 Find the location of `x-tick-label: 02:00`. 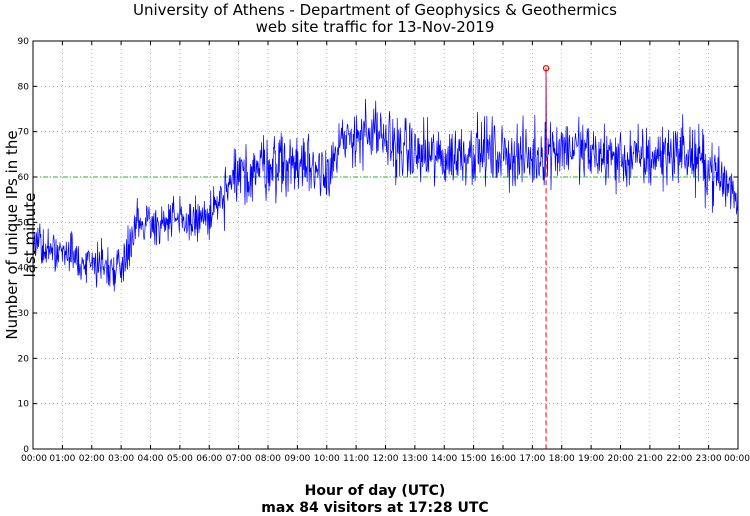

x-tick-label: 02:00 is located at coordinates (92, 459).